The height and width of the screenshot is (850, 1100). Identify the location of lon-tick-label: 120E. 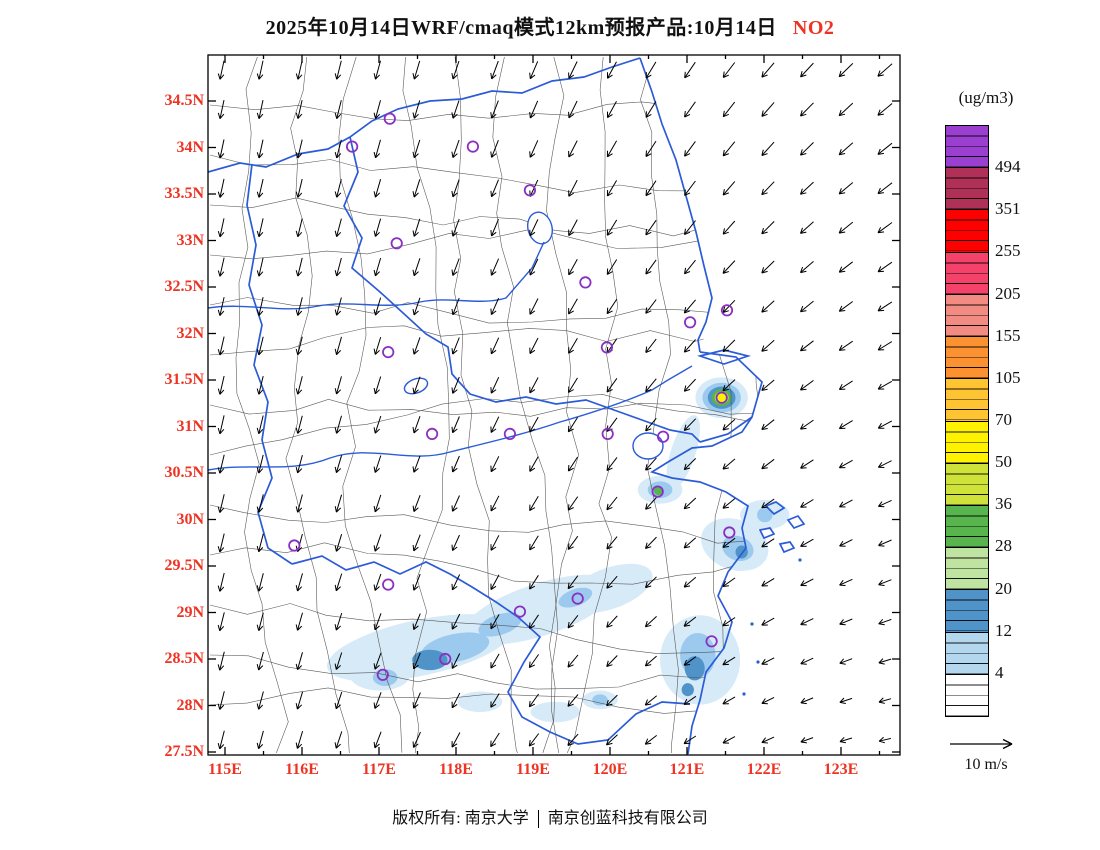
(610, 769).